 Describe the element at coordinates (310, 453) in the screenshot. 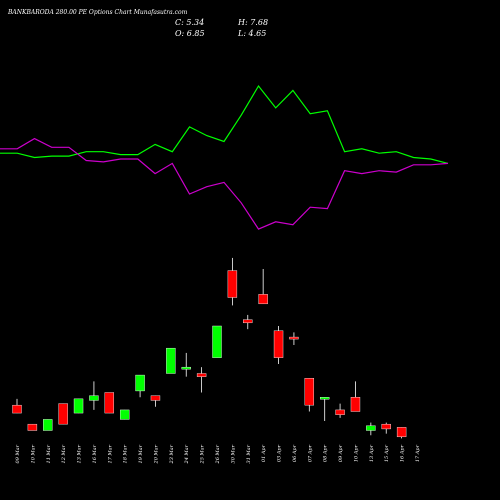

I see `x-tick-label: 07 Apr` at that location.